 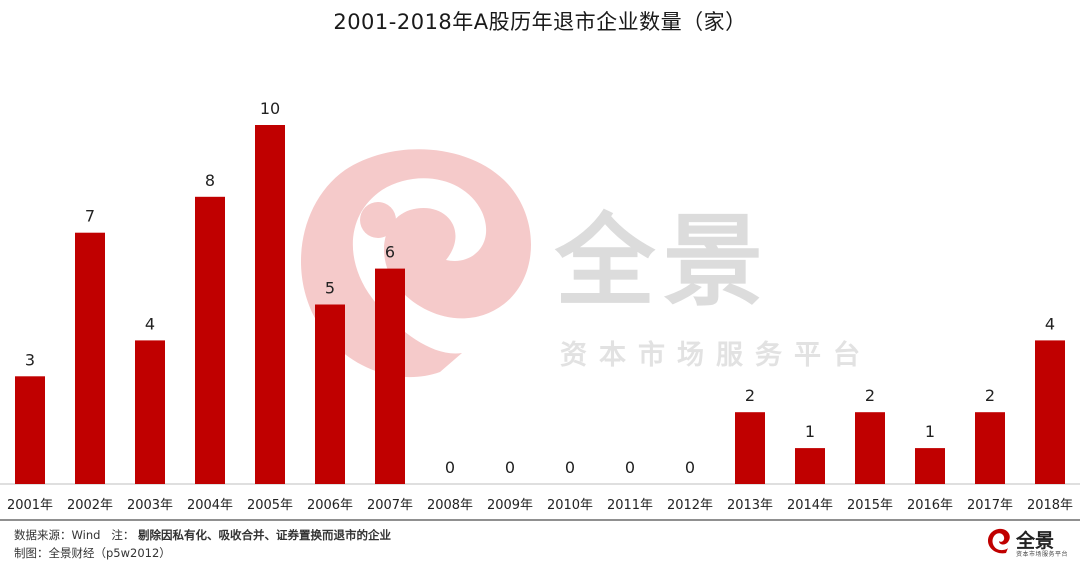 What do you see at coordinates (90, 505) in the screenshot?
I see `x-tick-label: 2002年` at bounding box center [90, 505].